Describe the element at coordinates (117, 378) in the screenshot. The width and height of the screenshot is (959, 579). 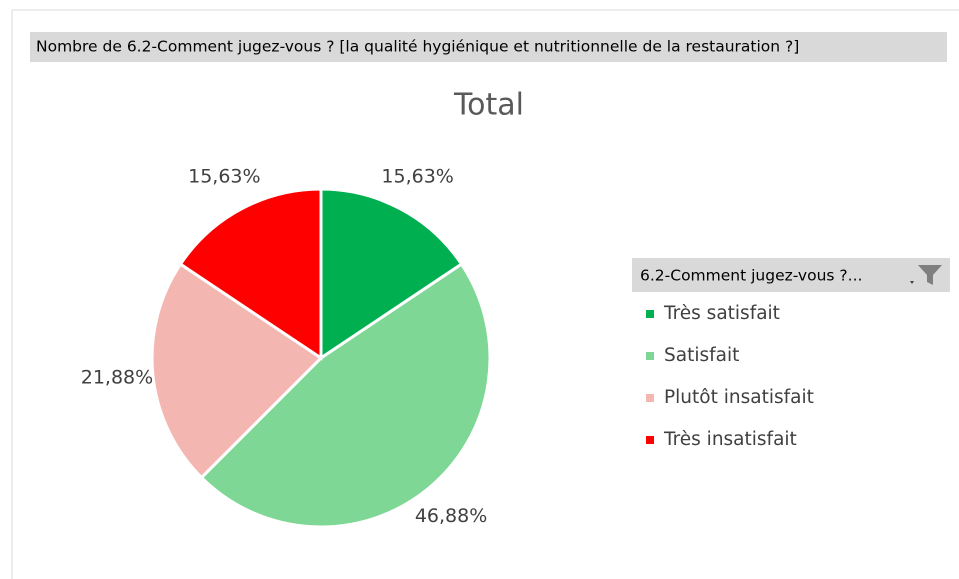
I see `data-label: 21,88%` at that location.